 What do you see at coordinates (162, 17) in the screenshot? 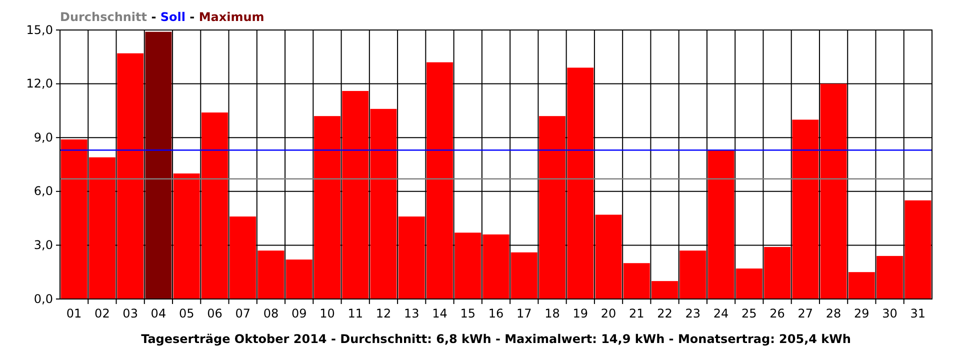
I see `text: Durchschnitt - Soll - Maximum` at bounding box center [162, 17].